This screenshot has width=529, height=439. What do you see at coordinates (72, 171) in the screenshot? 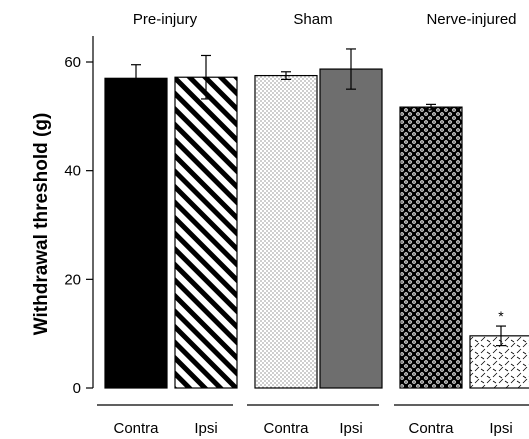
I see `y-tick-label: 40` at bounding box center [72, 171].